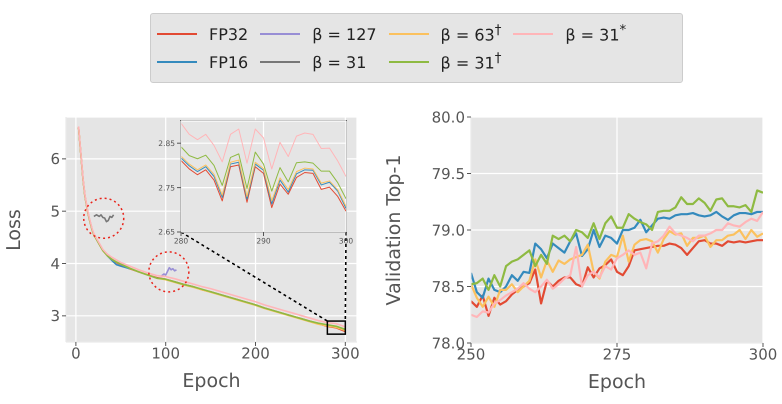 This screenshot has height=404, width=782. Describe the element at coordinates (471, 62) in the screenshot. I see `legend-label: β = 31$^{†}$` at that location.